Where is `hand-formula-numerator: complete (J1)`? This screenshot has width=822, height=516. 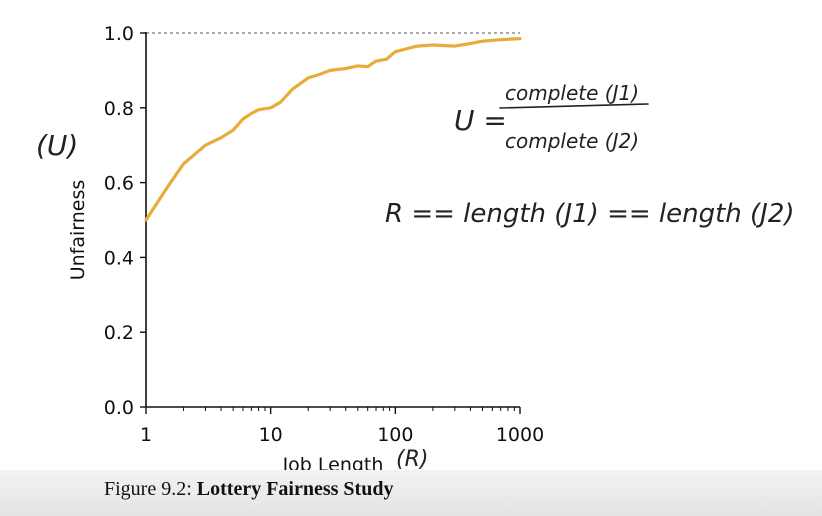
hand-formula-numerator: complete (J1) is located at coordinates (572, 93).